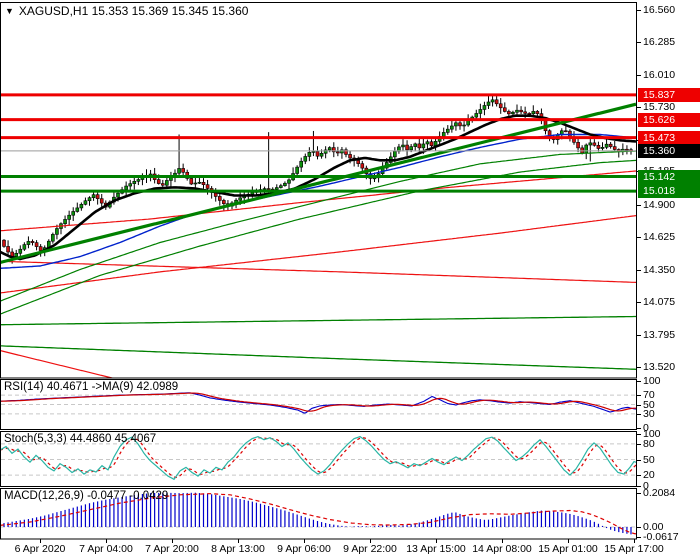  Describe the element at coordinates (106, 549) in the screenshot. I see `time-axis-label: 7 Apr 04:00` at that location.